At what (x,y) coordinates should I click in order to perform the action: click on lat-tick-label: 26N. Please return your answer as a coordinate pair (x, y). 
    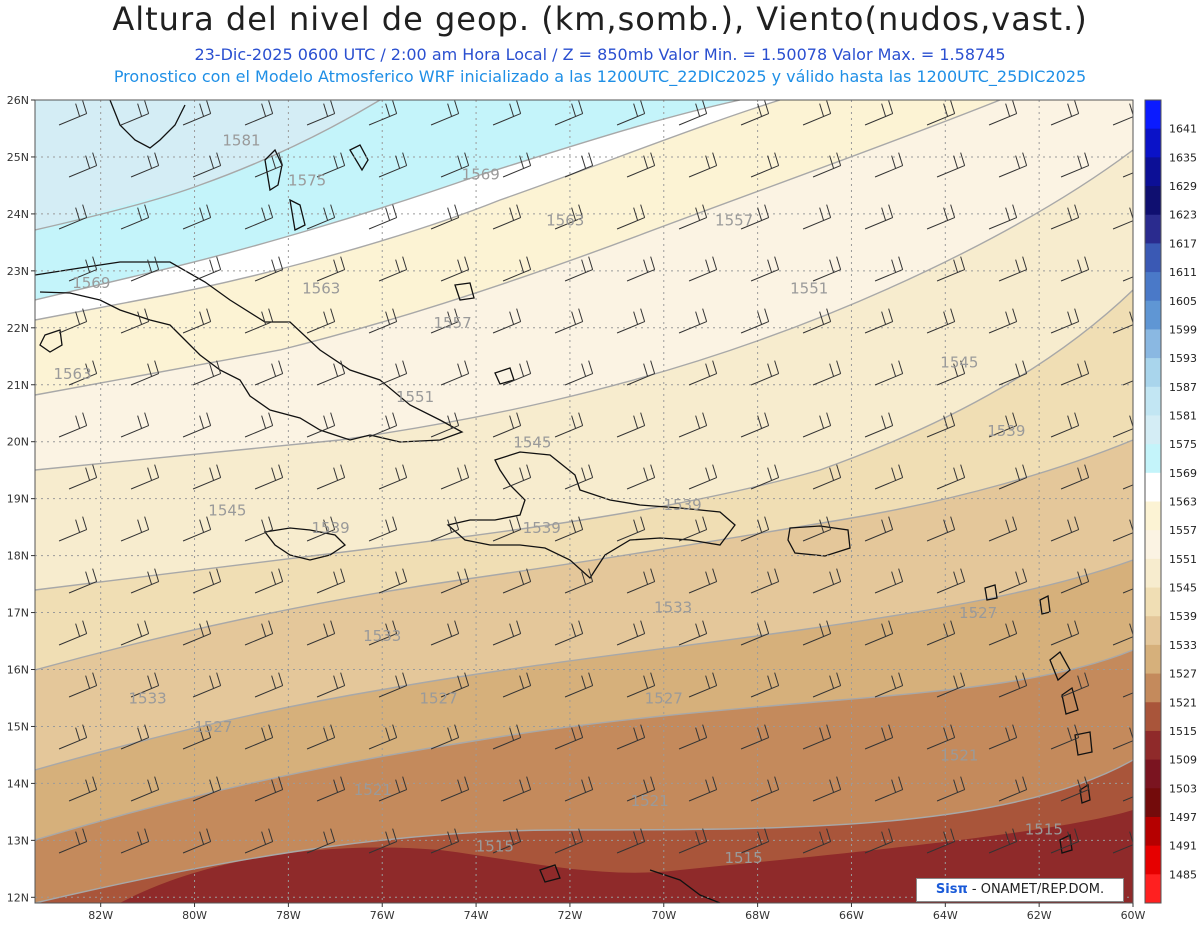
    Looking at the image, I should click on (18, 100).